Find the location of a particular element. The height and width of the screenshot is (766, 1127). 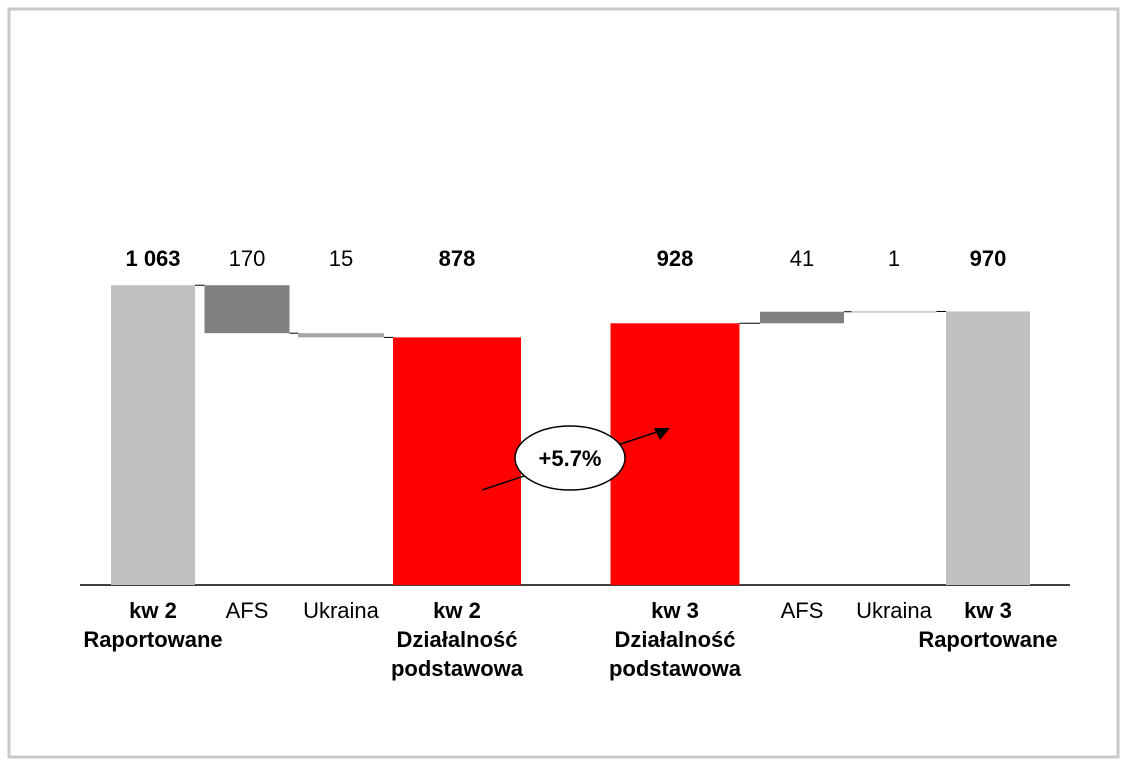

value-label: 15 is located at coordinates (341, 258).